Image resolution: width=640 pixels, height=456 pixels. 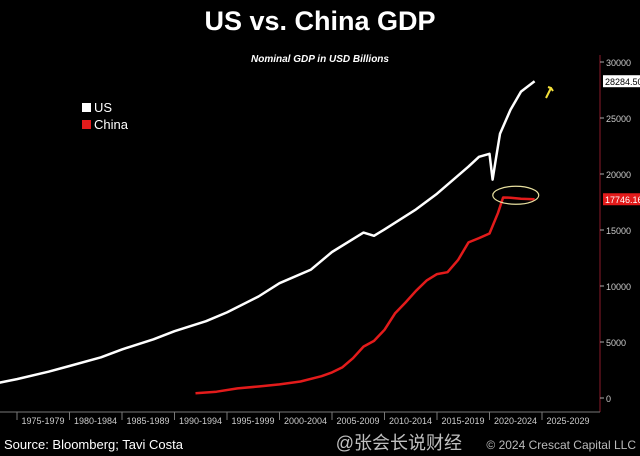 I want to click on chart-subtitle: Nominal GDP in USD Billions, so click(x=320, y=59).